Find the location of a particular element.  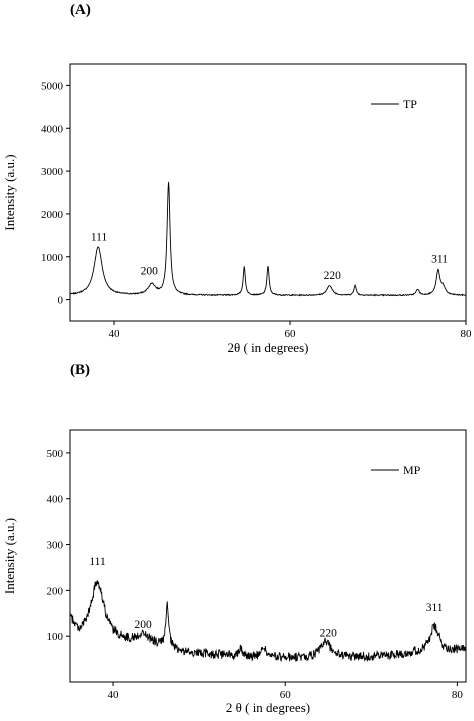

y-tick-label: 1000 is located at coordinates (52, 258).